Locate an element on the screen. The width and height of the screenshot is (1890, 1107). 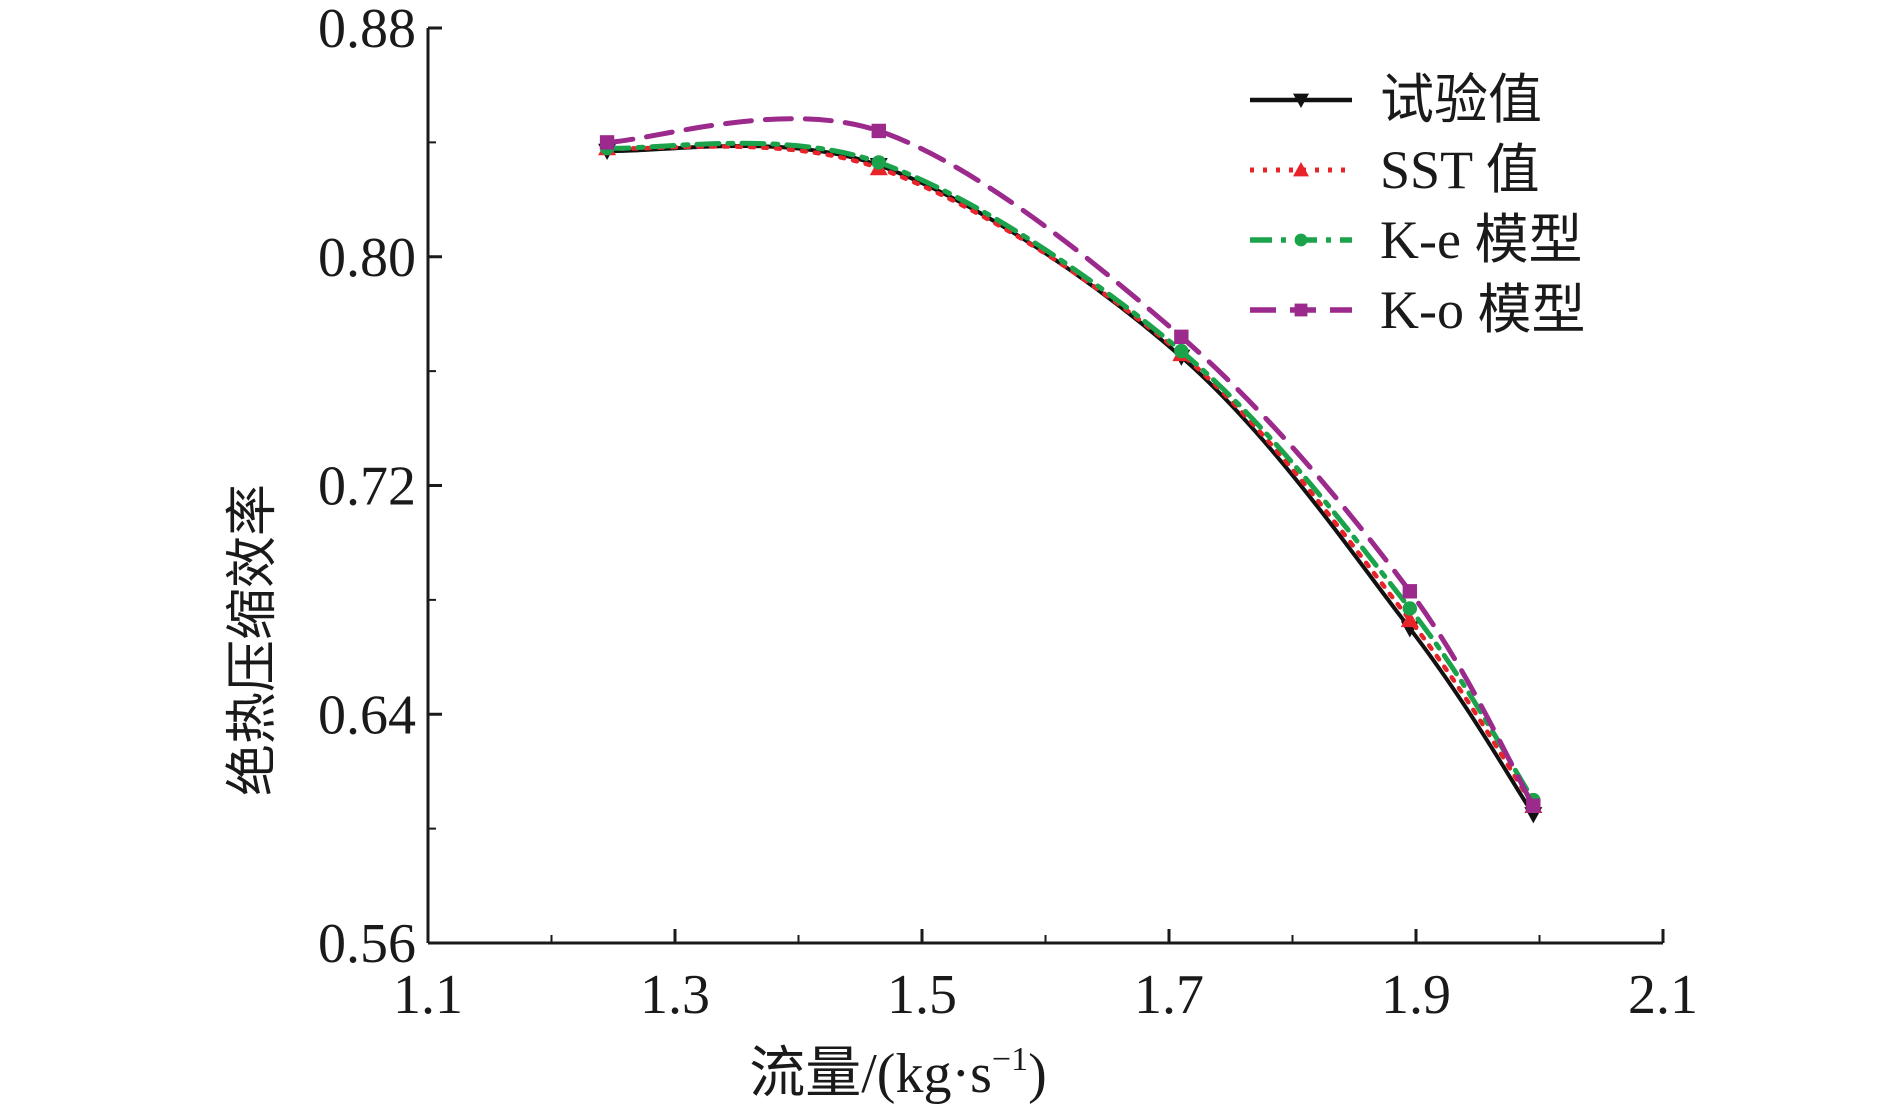
legend-label-1: SST 值 is located at coordinates (1460, 170).